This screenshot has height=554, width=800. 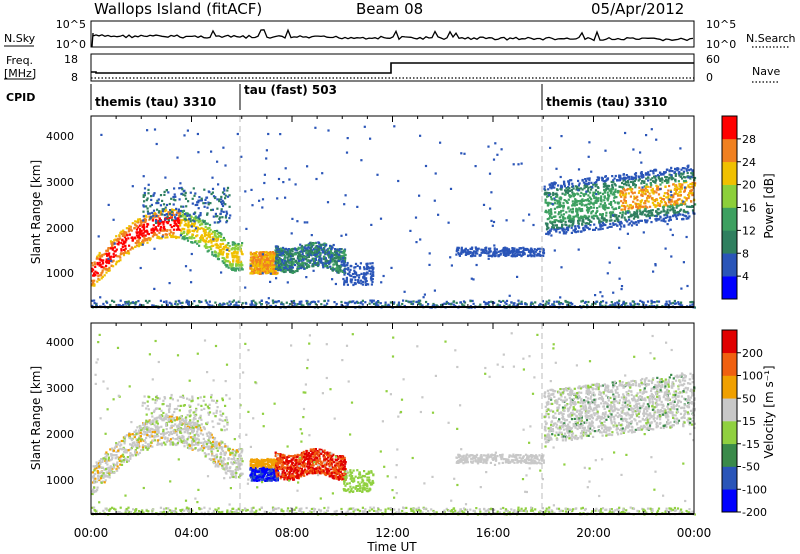 What do you see at coordinates (400, 34) in the screenshot?
I see `nsky-panel: N.Sky 10^5 10^0 N.Search 10^5 10^0` at bounding box center [400, 34].